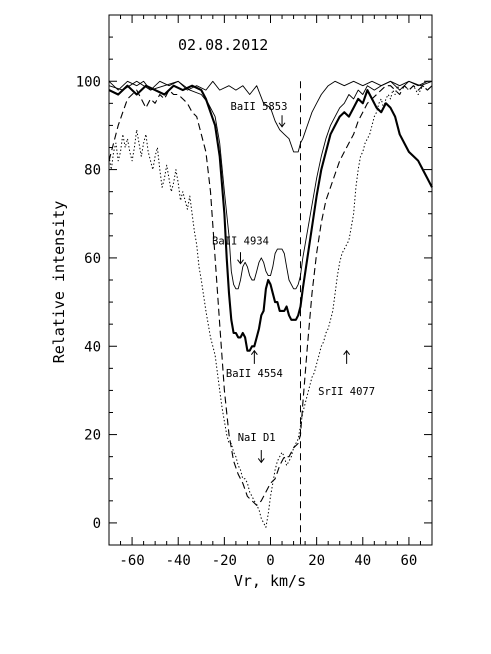  I want to click on annotation-arrowhead-srii4077, so click(347, 352).